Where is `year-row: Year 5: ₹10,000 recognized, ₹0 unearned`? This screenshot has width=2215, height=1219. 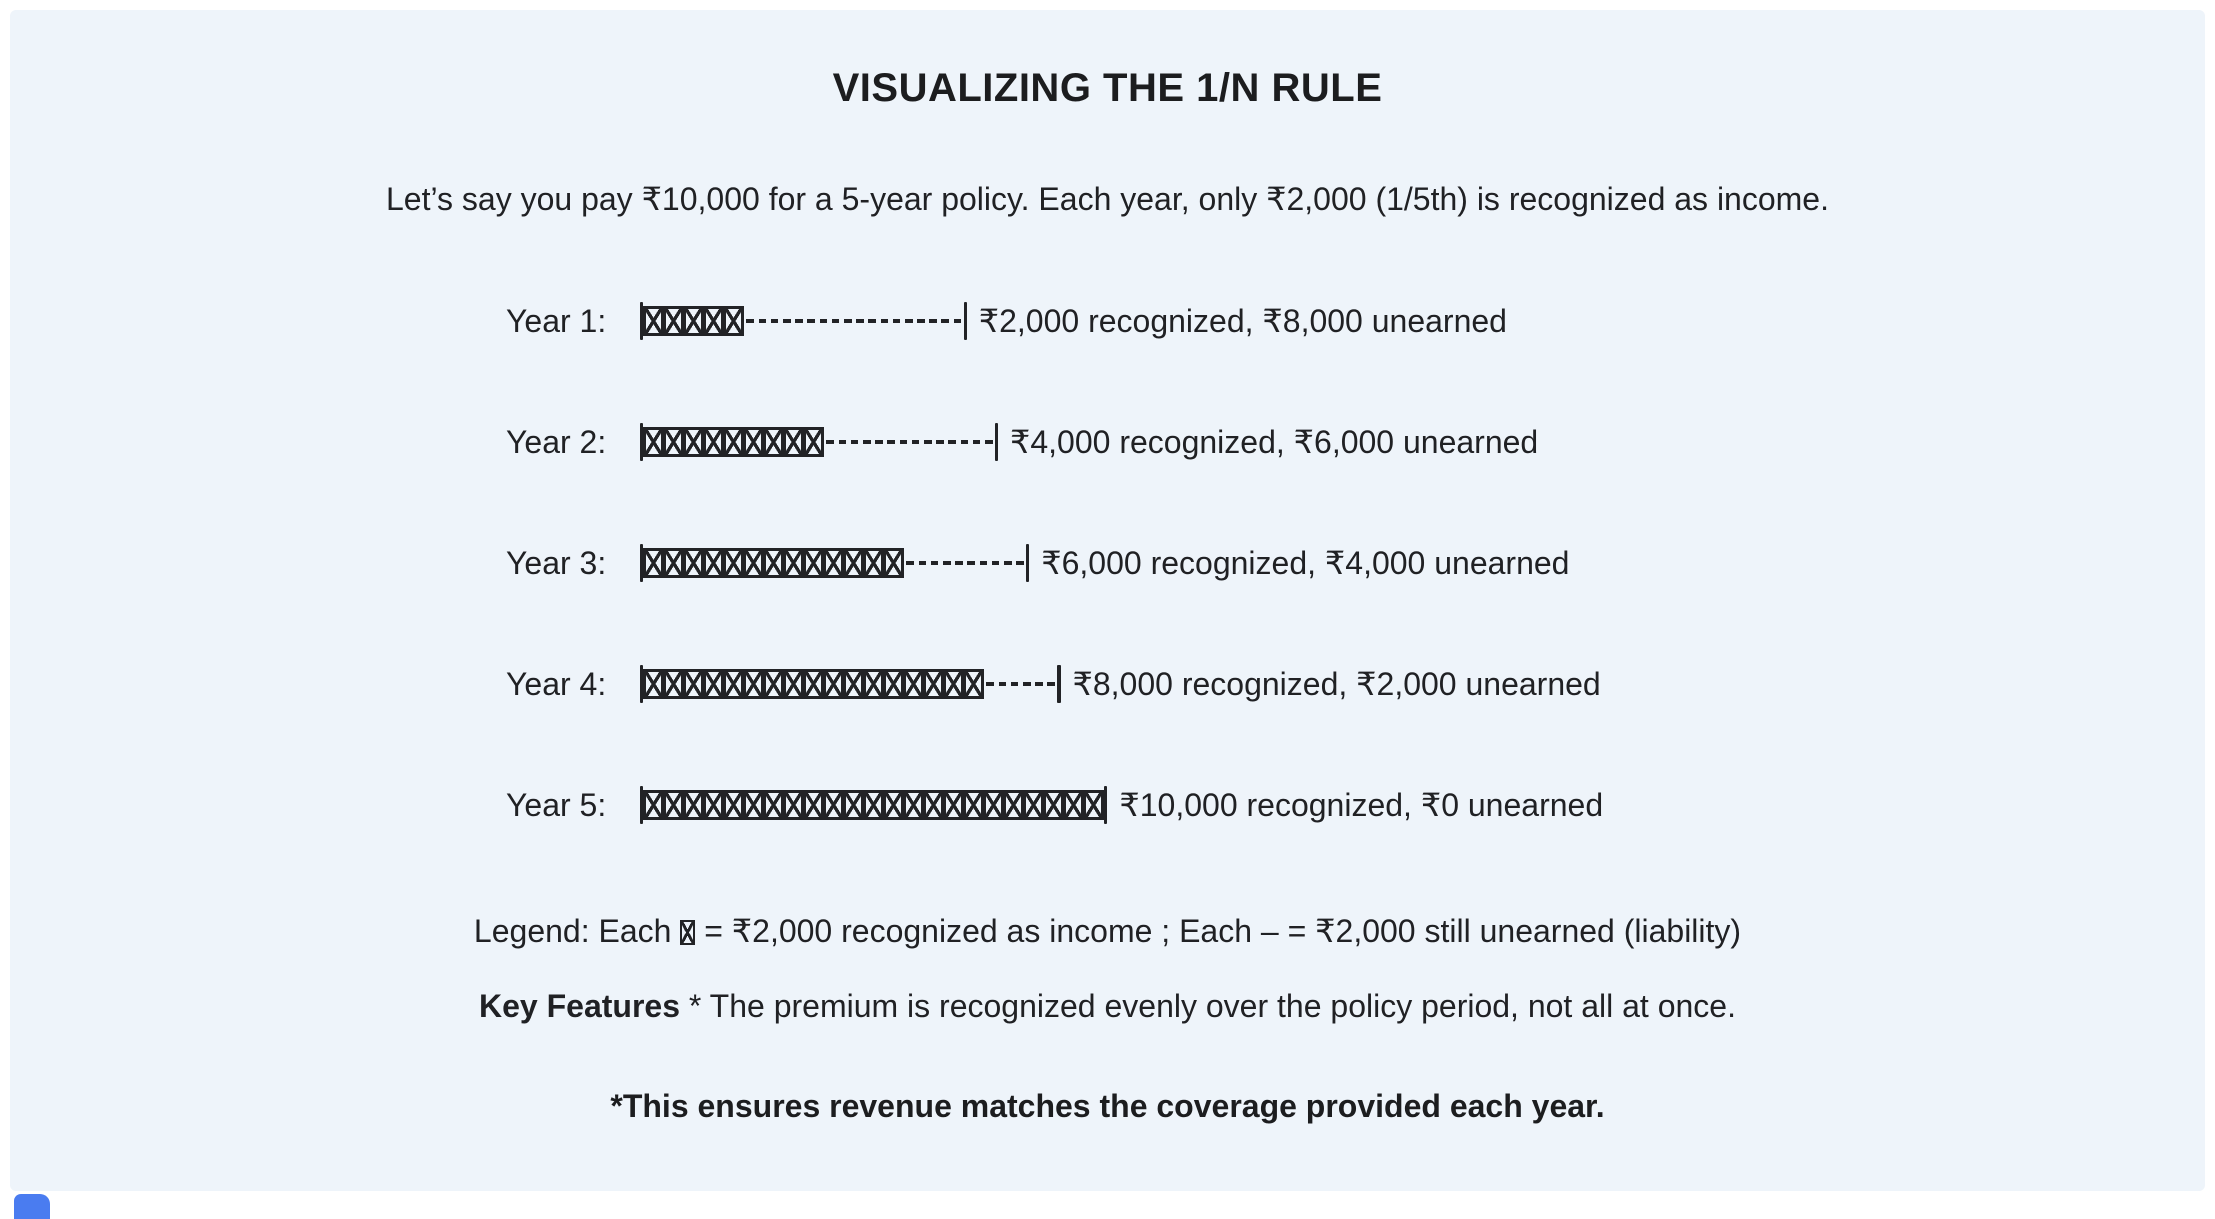
year-row: Year 5: ₹10,000 recognized, ₹0 unearned is located at coordinates (1054, 805).